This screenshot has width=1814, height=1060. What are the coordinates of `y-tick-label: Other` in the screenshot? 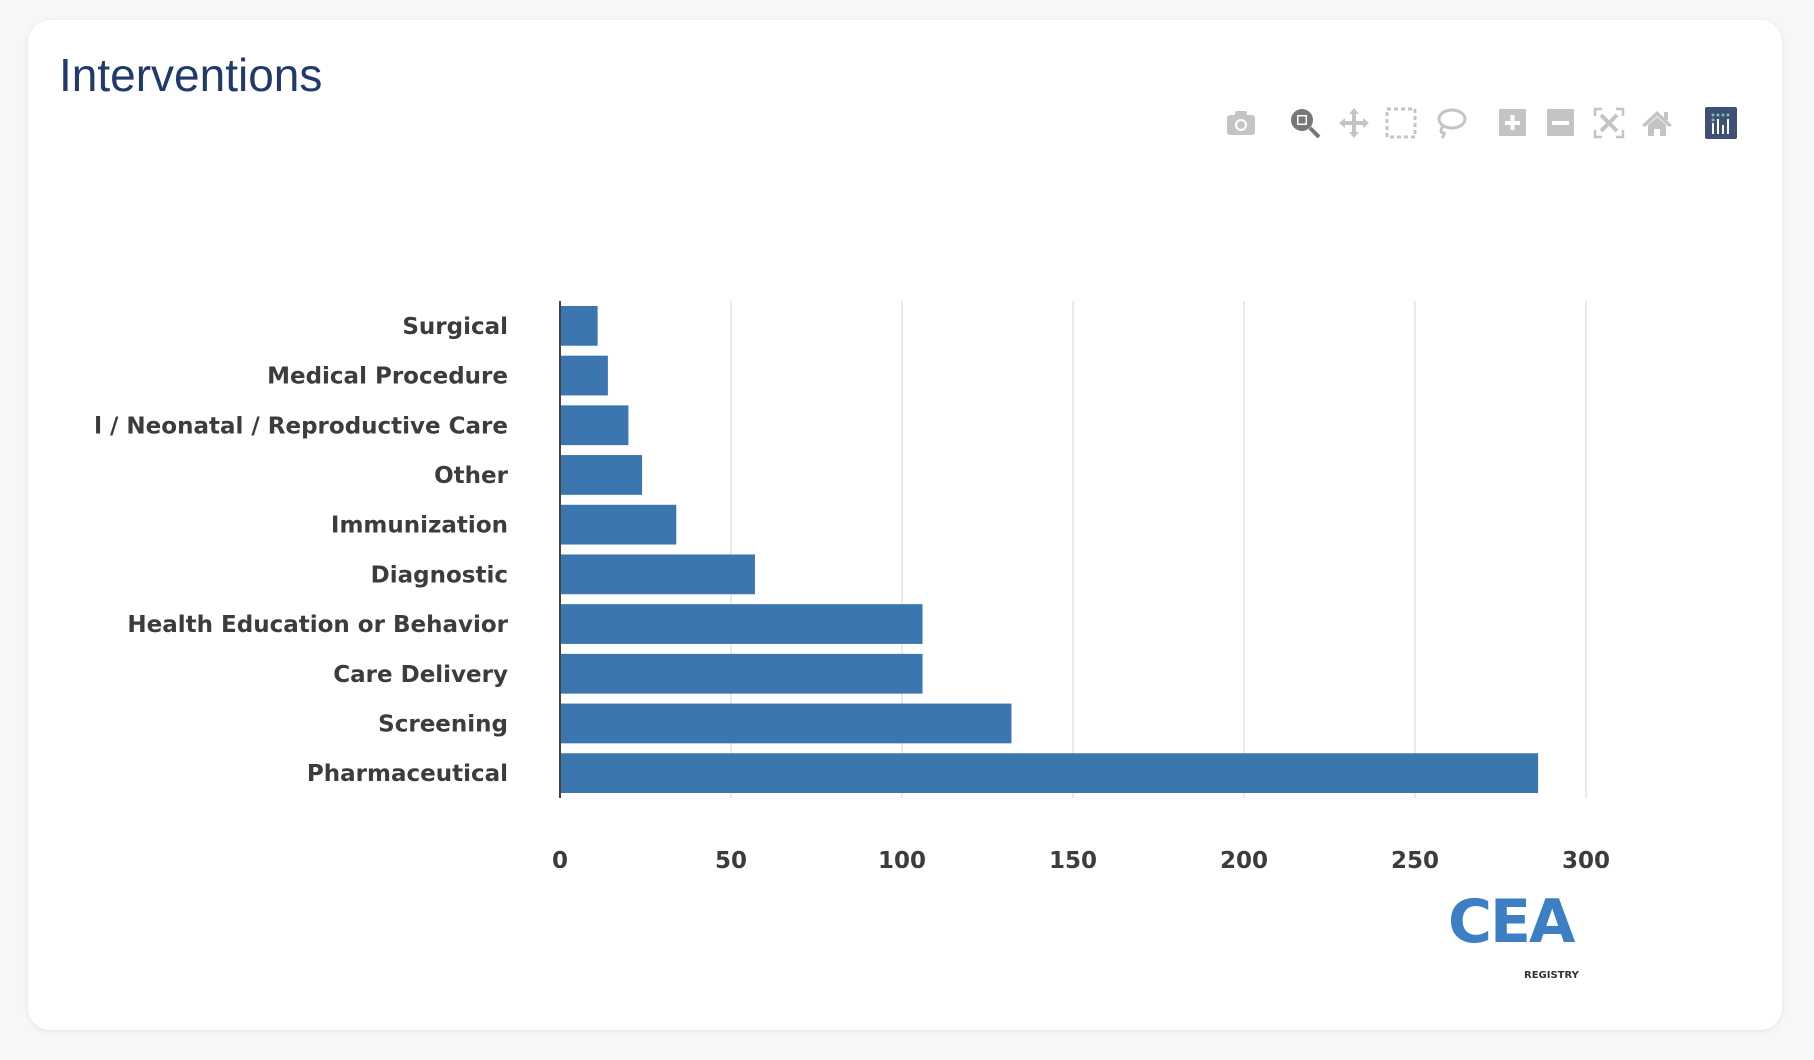 It's located at (471, 476).